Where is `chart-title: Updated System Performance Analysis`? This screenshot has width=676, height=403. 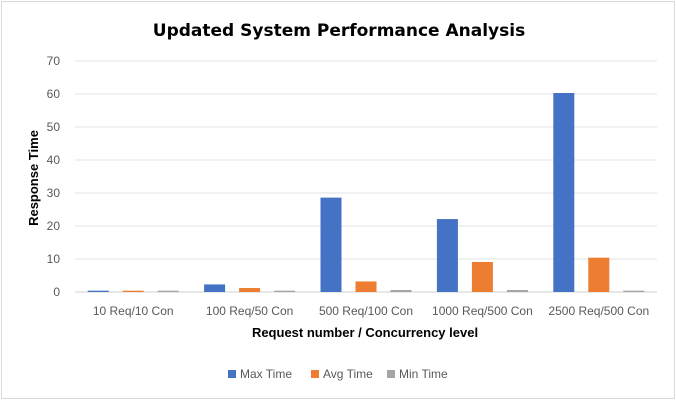 chart-title: Updated System Performance Analysis is located at coordinates (339, 31).